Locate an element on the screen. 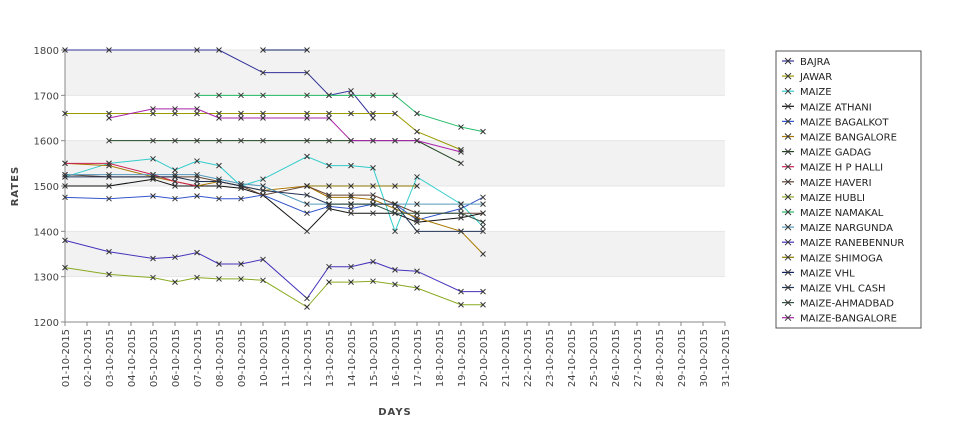 Image resolution: width=975 pixels, height=429 pixels. x-tick-label: 24-10-2015 is located at coordinates (572, 358).